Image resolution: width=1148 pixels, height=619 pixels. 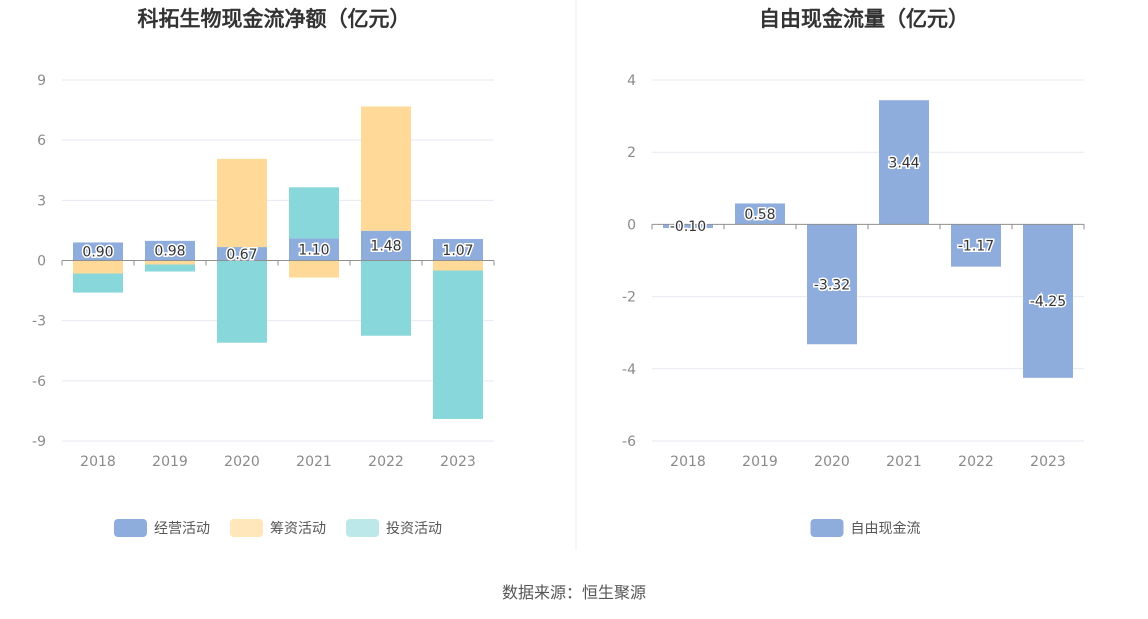 I want to click on source-note: 数据来源：恒生聚源, so click(x=574, y=592).